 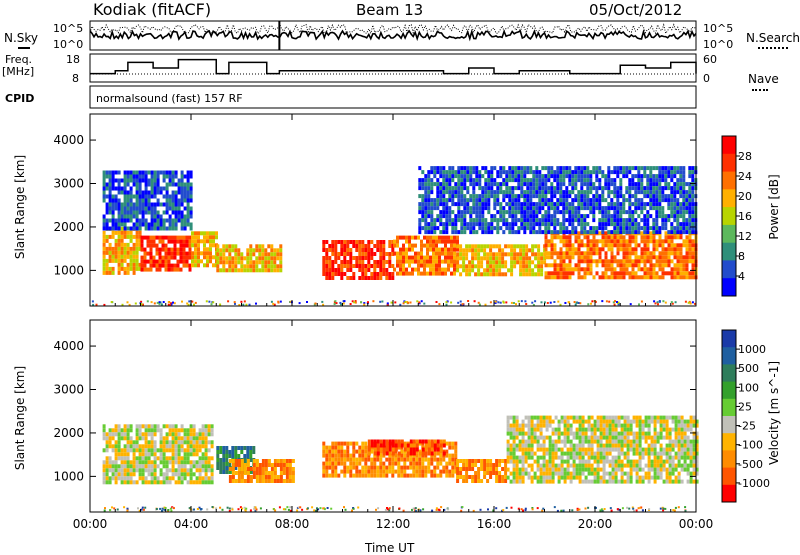 I want to click on xtick-label: 12:00, so click(x=393, y=524).